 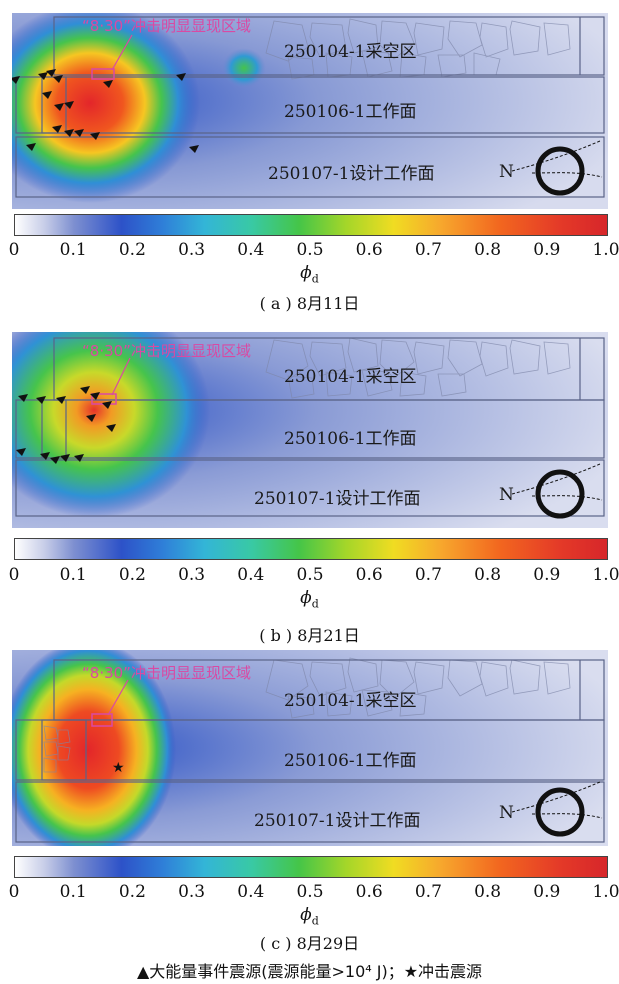 I want to click on legend: ▲大能量事件震源(震源能量>10⁴ J)；★冲击震源, so click(x=309, y=971).